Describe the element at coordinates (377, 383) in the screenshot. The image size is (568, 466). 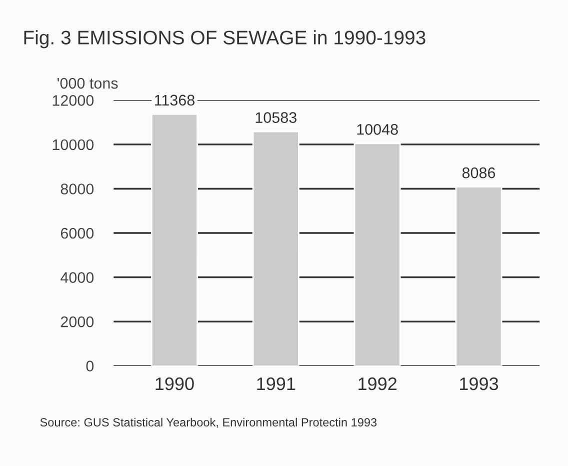
I see `x-tick-label: 1992` at that location.